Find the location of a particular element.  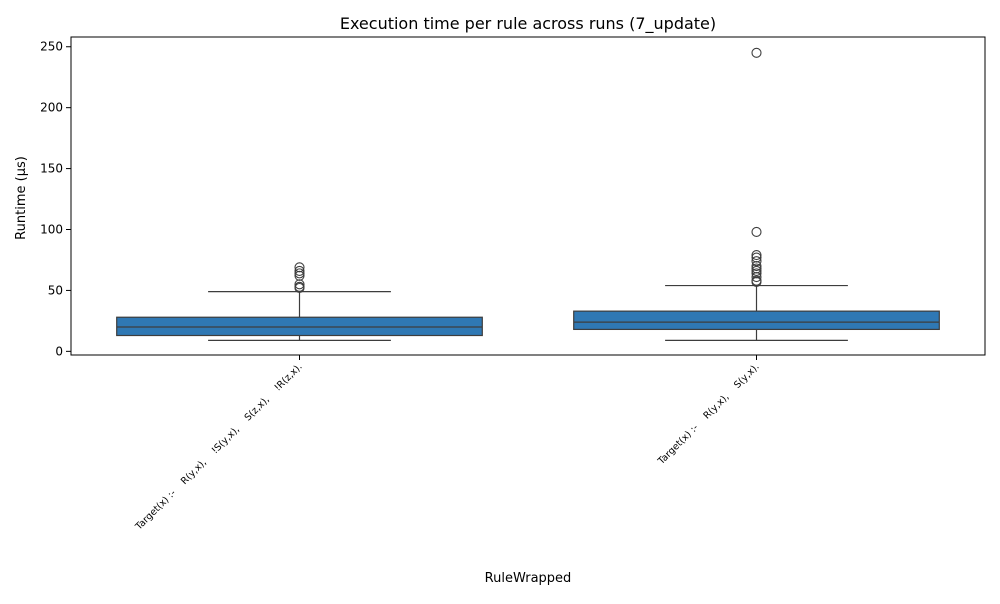

y-axis-label: Runtime (µs) is located at coordinates (21, 198).